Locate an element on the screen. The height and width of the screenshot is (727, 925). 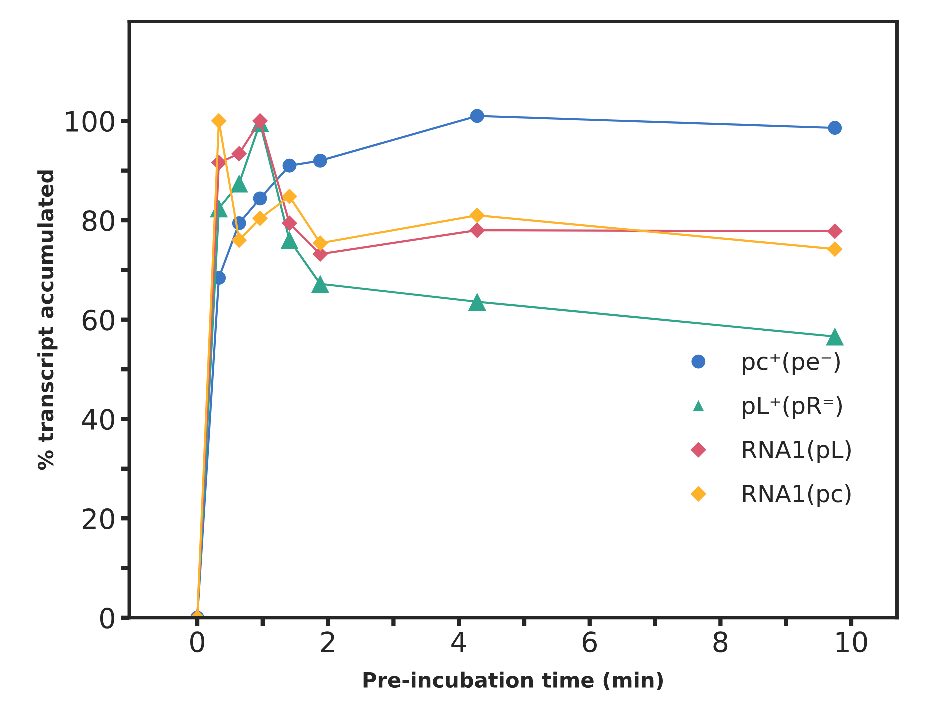
legend-label: RNA1(pL) is located at coordinates (797, 452).